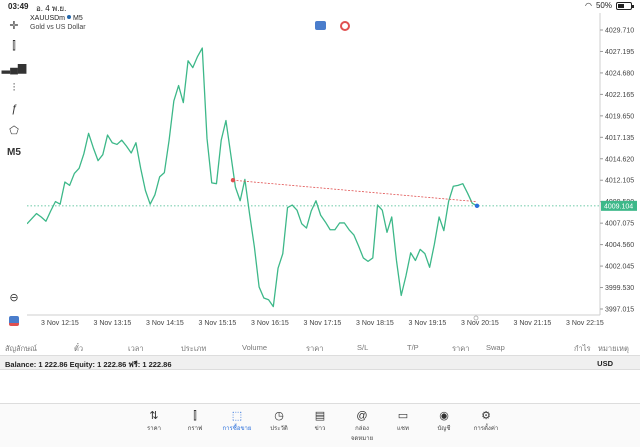  Describe the element at coordinates (533, 323) in the screenshot. I see `x-tick-label: 3 Nov 21:15` at that location.